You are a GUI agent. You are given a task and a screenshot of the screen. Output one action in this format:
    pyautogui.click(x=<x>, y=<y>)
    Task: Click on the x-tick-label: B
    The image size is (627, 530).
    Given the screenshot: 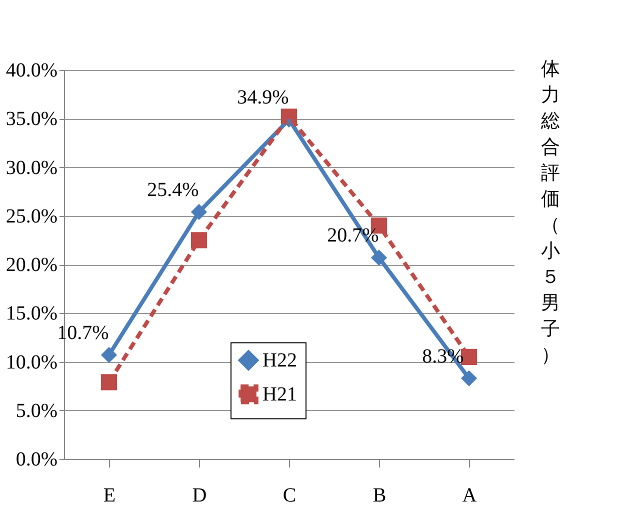 What is the action you would take?
    pyautogui.click(x=379, y=495)
    